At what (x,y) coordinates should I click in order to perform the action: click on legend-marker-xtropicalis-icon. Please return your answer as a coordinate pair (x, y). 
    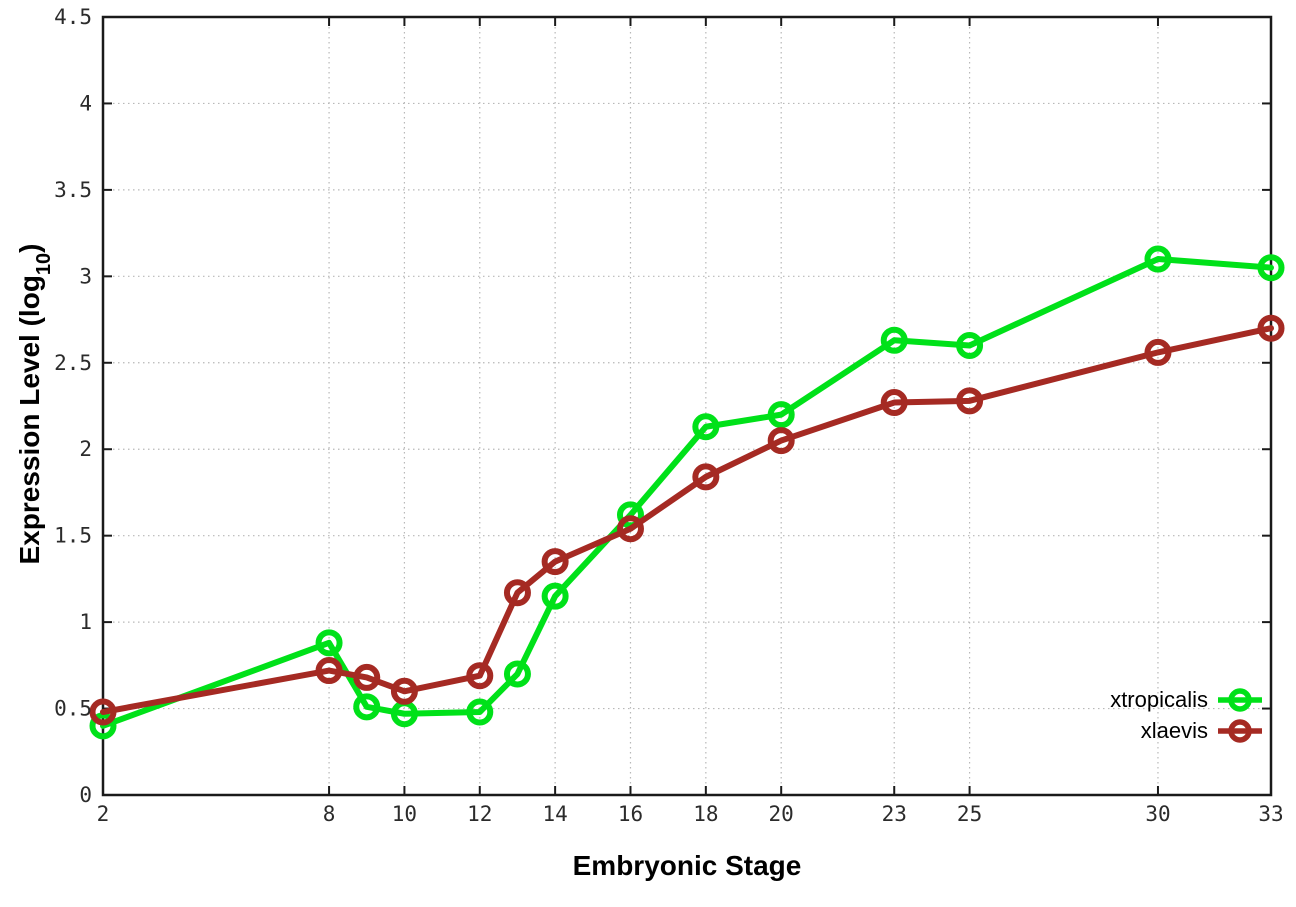
    Looking at the image, I should click on (1240, 700).